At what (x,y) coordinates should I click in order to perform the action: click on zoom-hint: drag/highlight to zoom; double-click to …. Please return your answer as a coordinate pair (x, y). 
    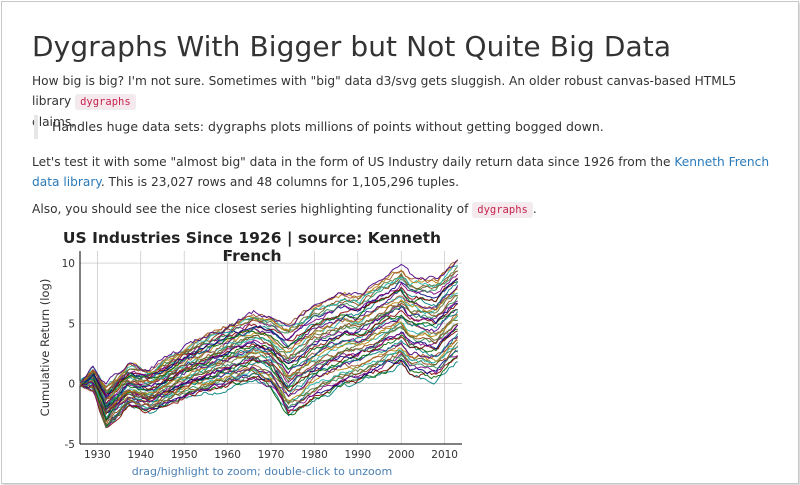
    Looking at the image, I should click on (262, 471).